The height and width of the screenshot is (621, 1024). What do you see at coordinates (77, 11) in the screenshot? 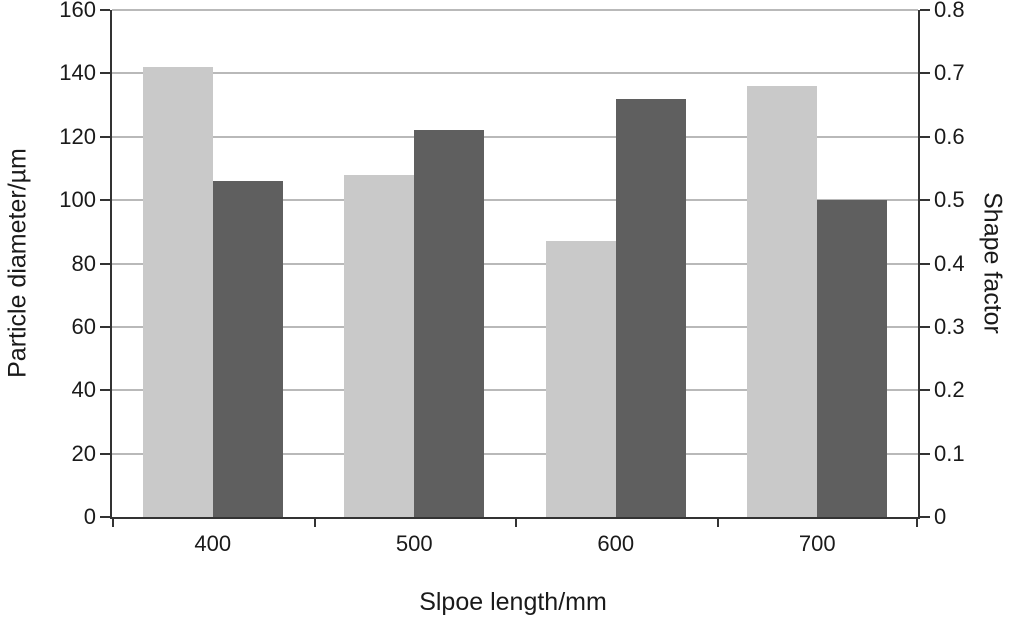
I see `y-axis-left-tick-label: 160` at bounding box center [77, 11].